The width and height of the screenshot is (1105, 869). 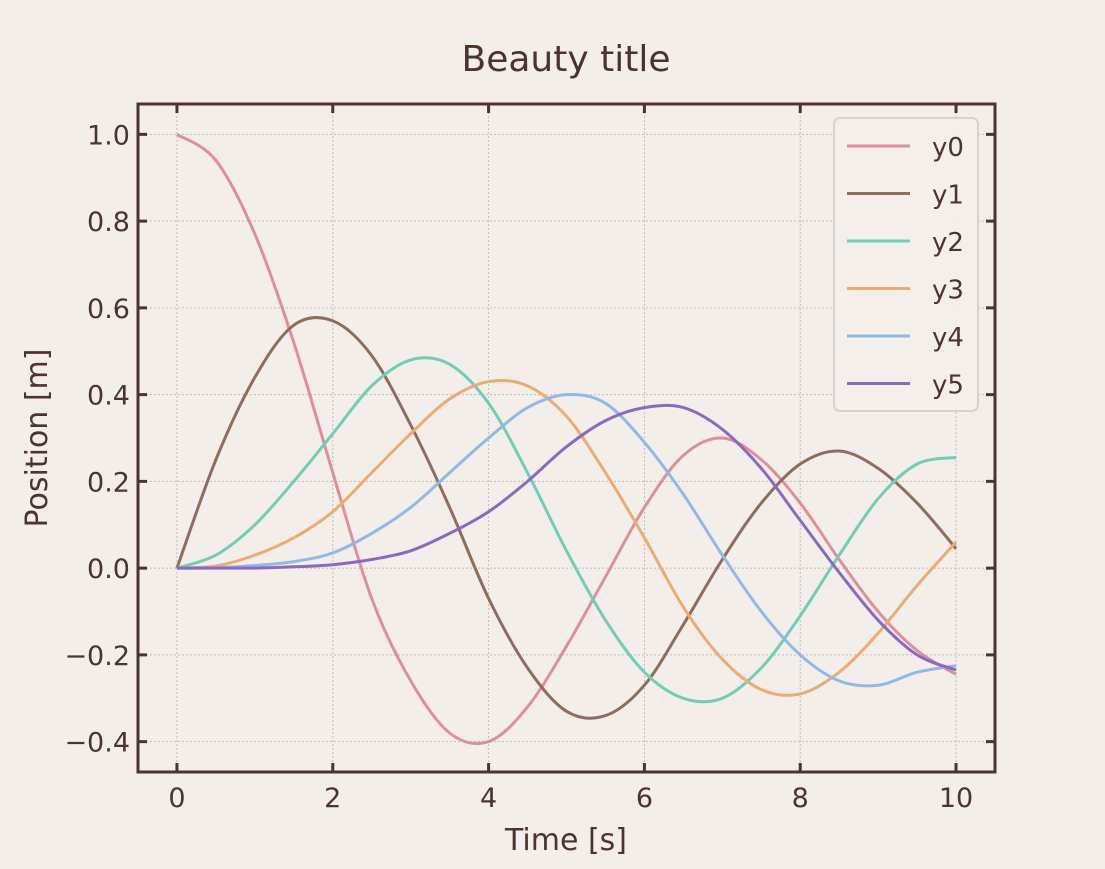 I want to click on x-axis-label: Time [s], so click(x=565, y=840).